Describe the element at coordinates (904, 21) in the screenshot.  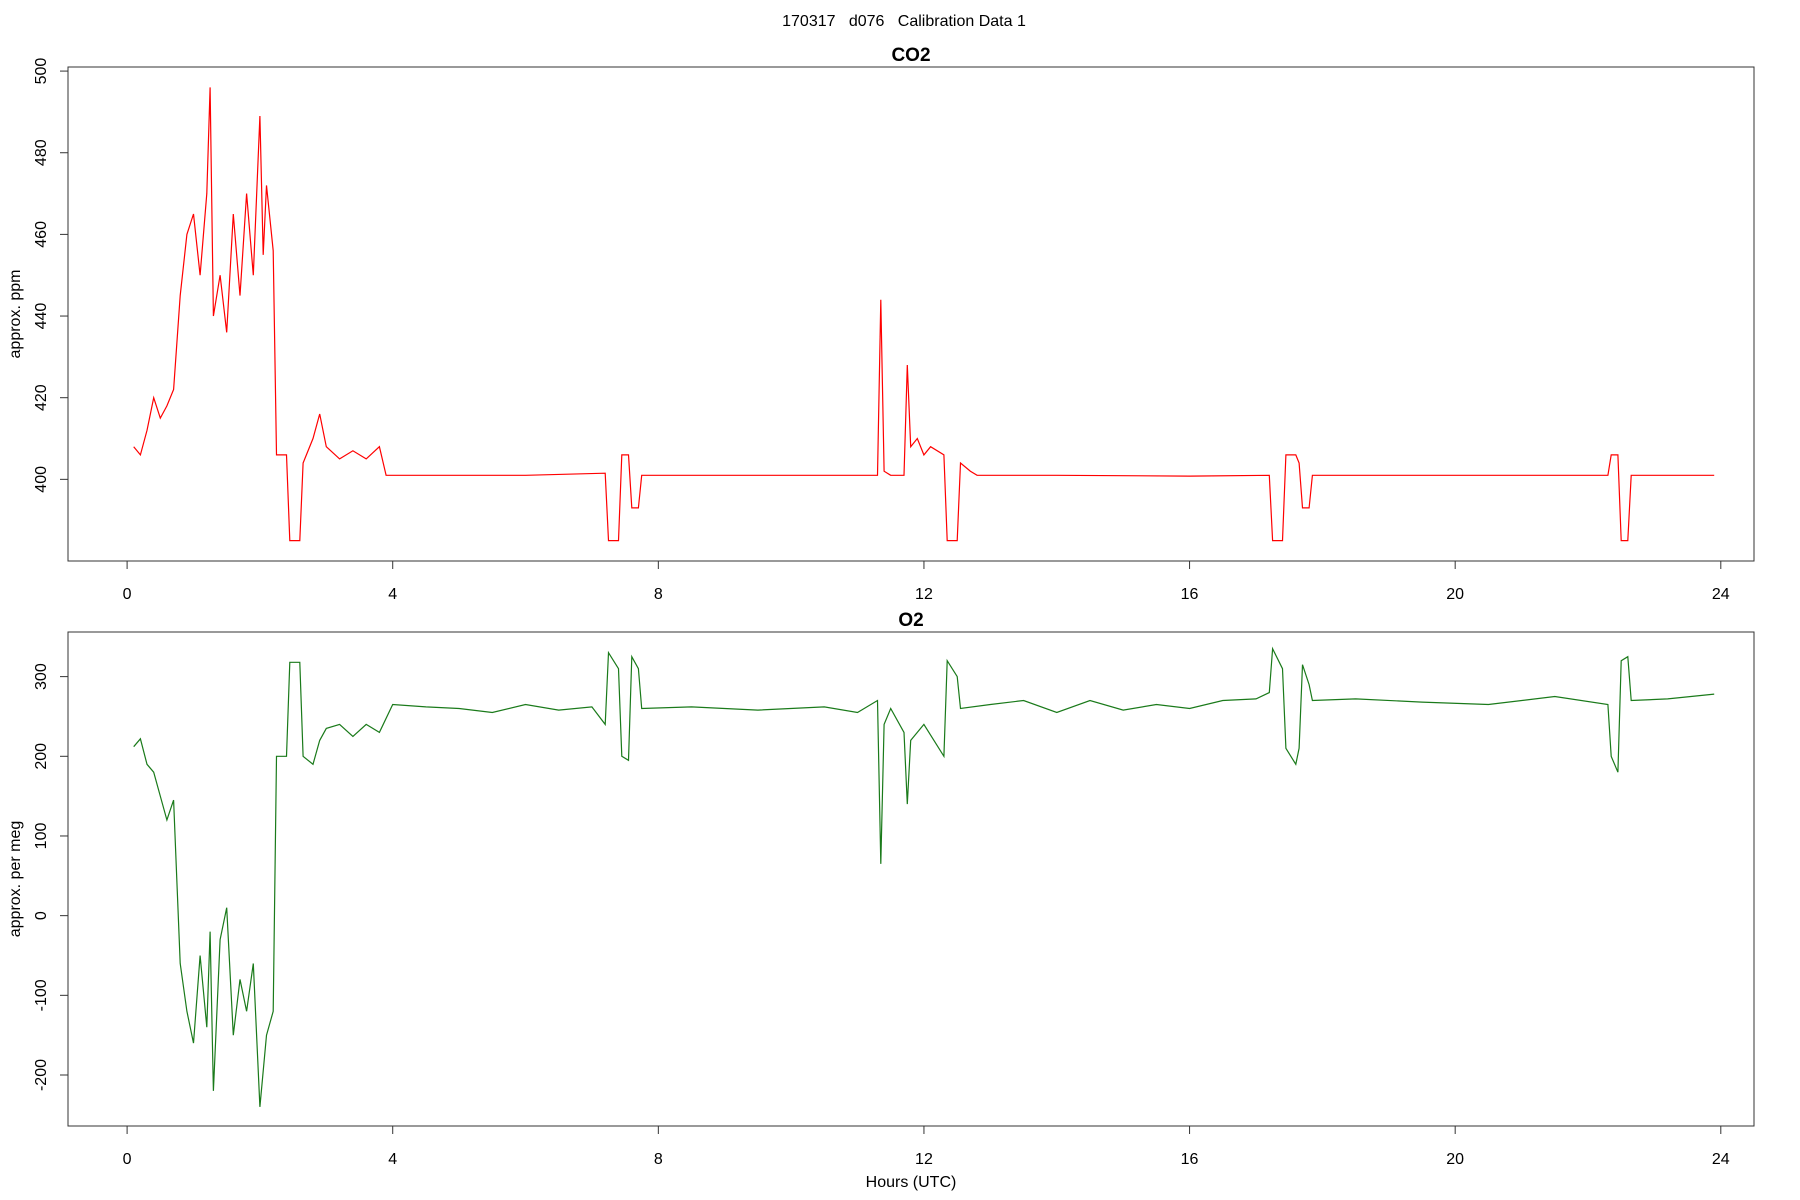
I see `figure-title: 170317 d076 Calibration Data 1` at that location.